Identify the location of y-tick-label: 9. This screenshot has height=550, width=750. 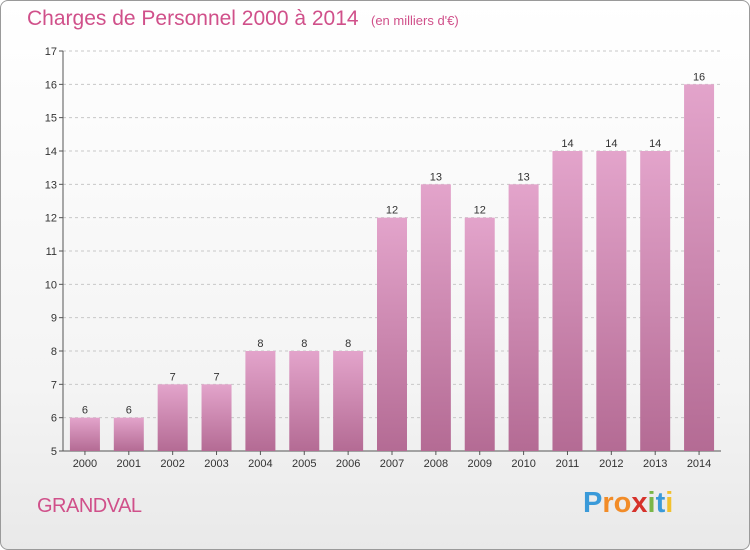
(54, 319).